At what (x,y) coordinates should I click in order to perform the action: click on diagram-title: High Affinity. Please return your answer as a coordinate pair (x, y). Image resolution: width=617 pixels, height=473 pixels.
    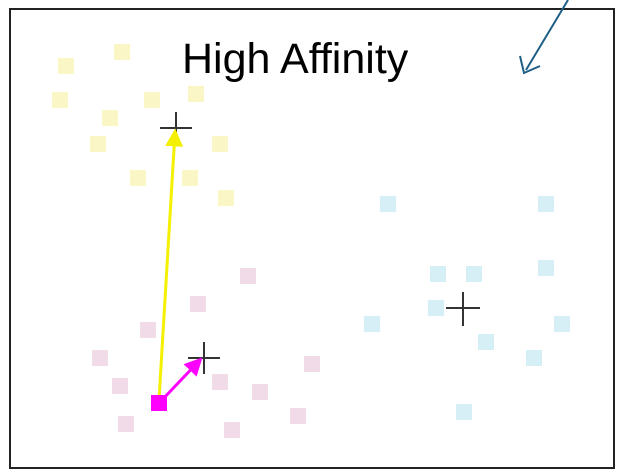
    Looking at the image, I should click on (295, 59).